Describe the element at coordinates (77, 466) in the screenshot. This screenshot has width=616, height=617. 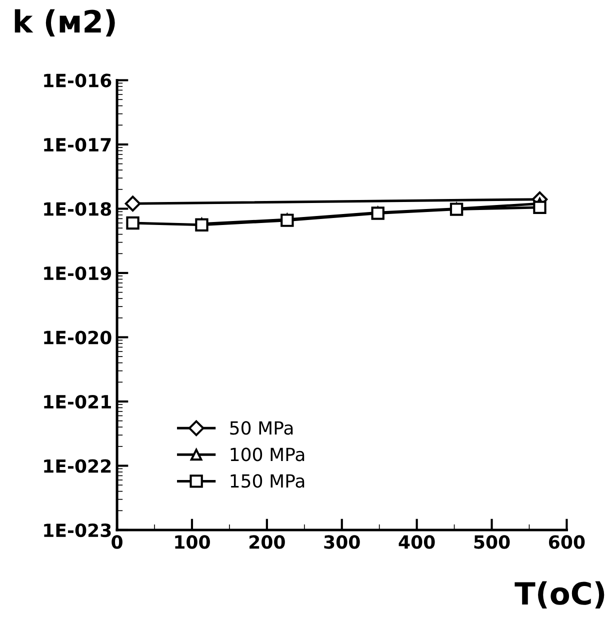
I see `y-tick-label: 1E-022` at that location.